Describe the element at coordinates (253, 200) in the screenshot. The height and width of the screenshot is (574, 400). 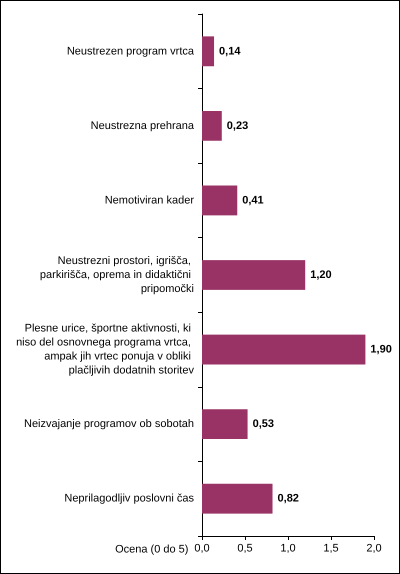
I see `data-label: 0,41` at that location.